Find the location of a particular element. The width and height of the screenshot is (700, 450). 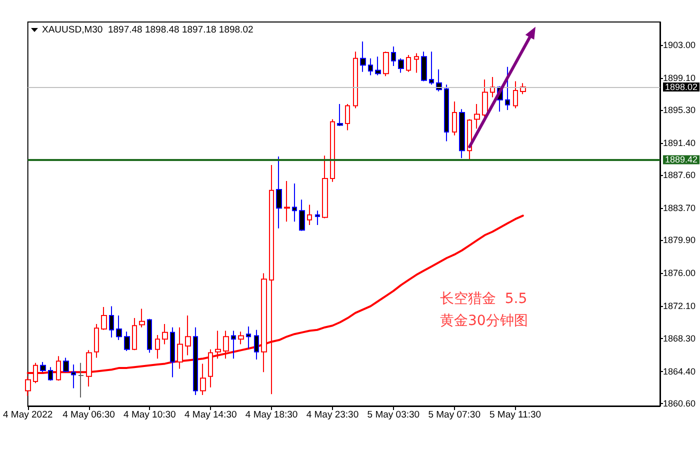

annotation: 黄金30分钟图 is located at coordinates (484, 321).